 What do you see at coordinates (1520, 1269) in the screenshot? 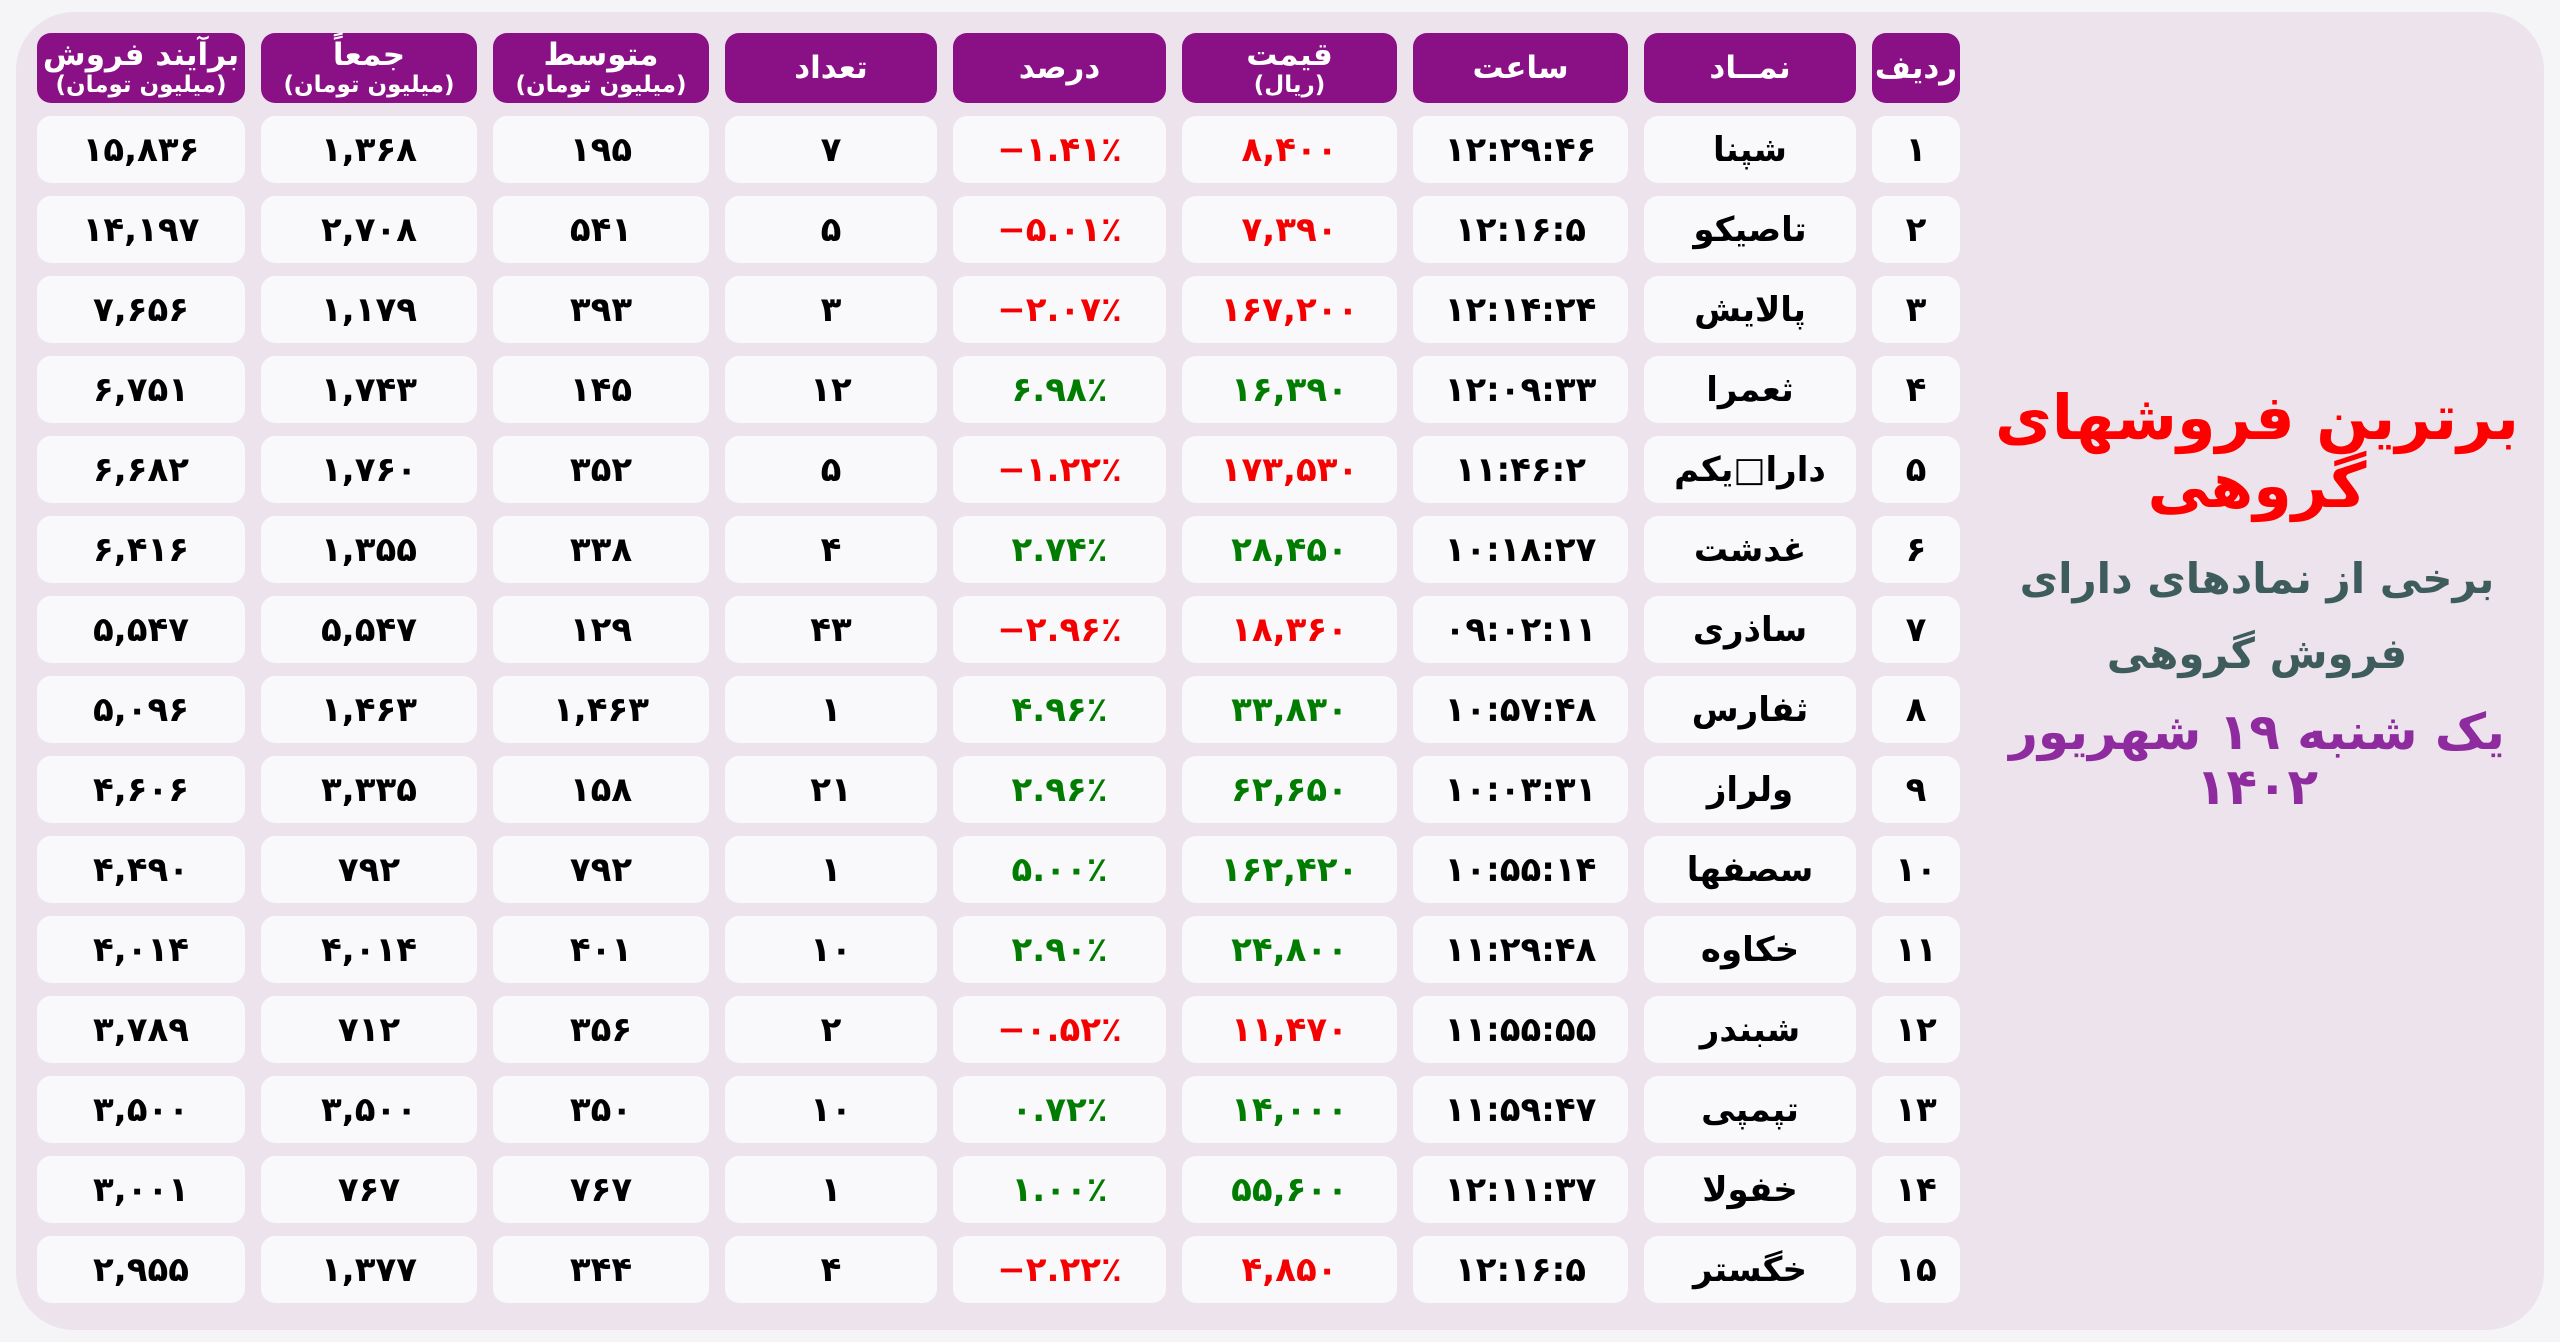
I see `cell-value: ۱۲:۱۶:۵` at bounding box center [1520, 1269].